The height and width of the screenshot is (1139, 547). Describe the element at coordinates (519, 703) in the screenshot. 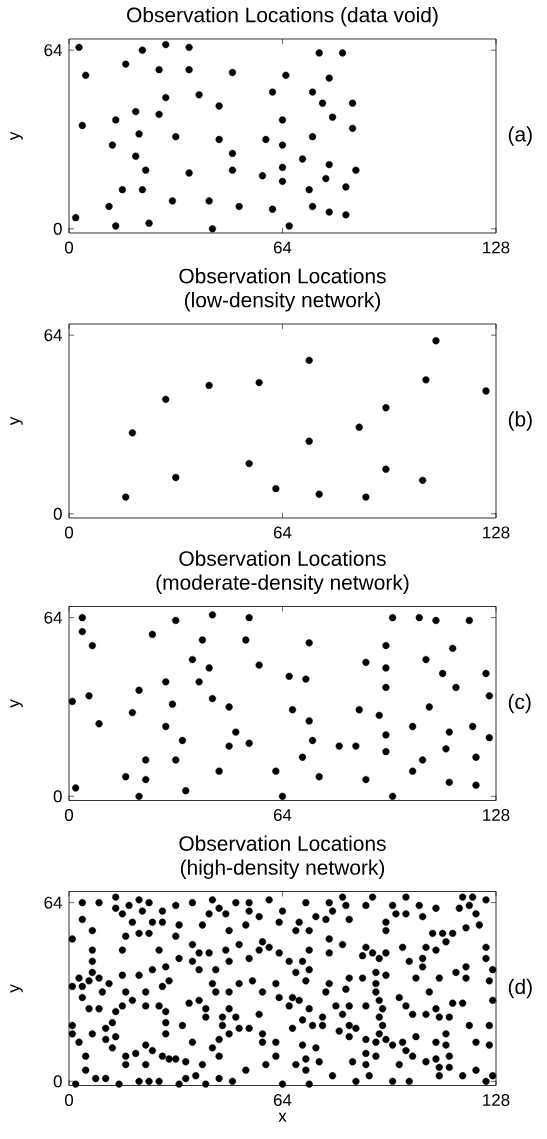

I see `text: (c)` at that location.